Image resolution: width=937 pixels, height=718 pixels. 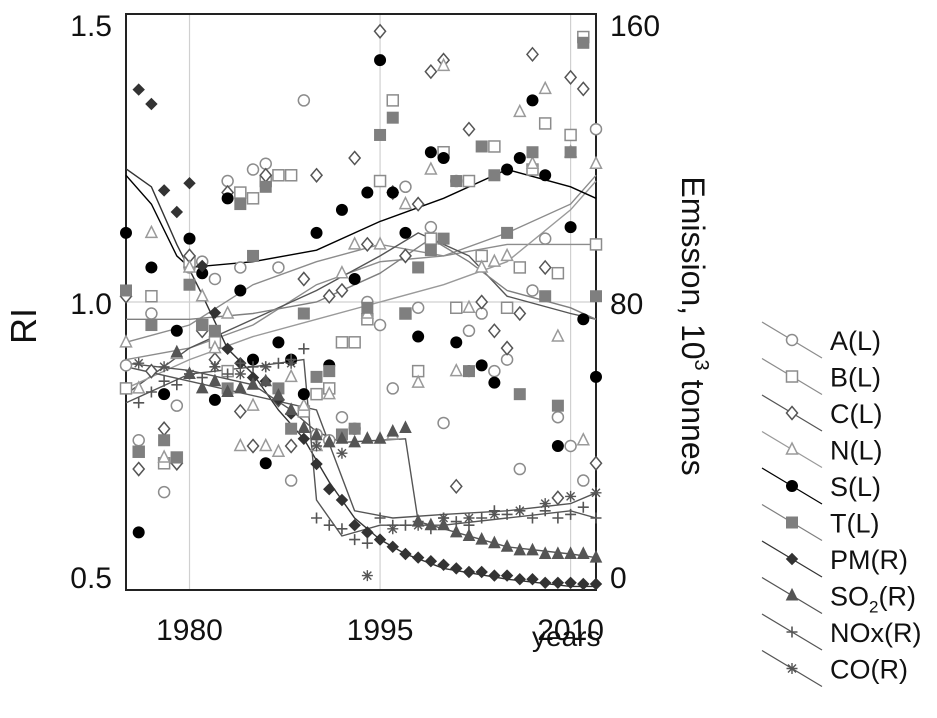 What do you see at coordinates (869, 670) in the screenshot?
I see `legend-label: CO(R)` at bounding box center [869, 670].